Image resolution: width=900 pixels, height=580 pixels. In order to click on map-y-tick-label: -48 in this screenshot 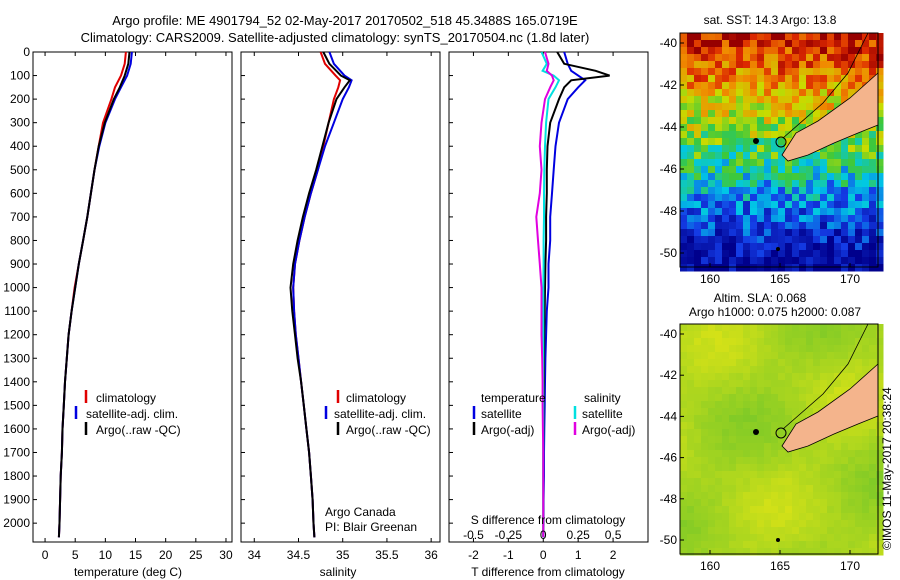, I will do `click(669, 211)`.